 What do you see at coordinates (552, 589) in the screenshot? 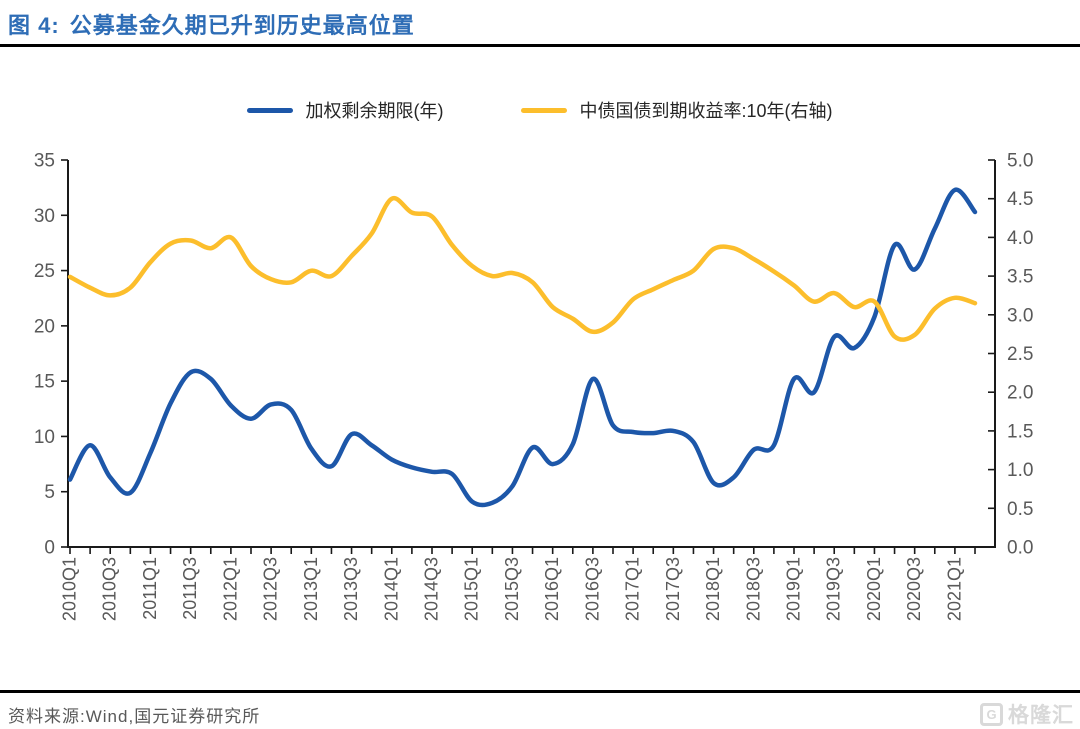
I see `x-axis-tick-label: 2016Q1` at bounding box center [552, 589].